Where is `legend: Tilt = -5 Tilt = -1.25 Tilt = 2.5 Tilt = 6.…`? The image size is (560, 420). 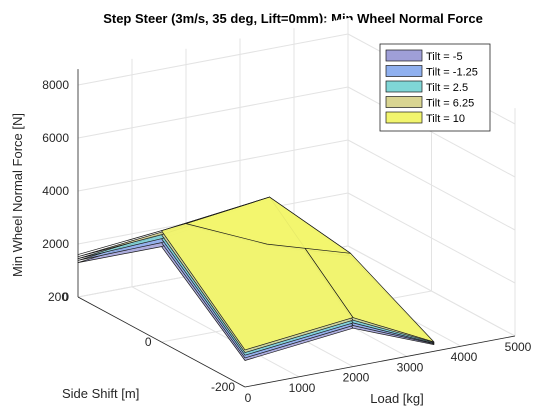
legend: Tilt = -5 Tilt = -1.25 Tilt = 2.5 Tilt = 6.… is located at coordinates (435, 87).